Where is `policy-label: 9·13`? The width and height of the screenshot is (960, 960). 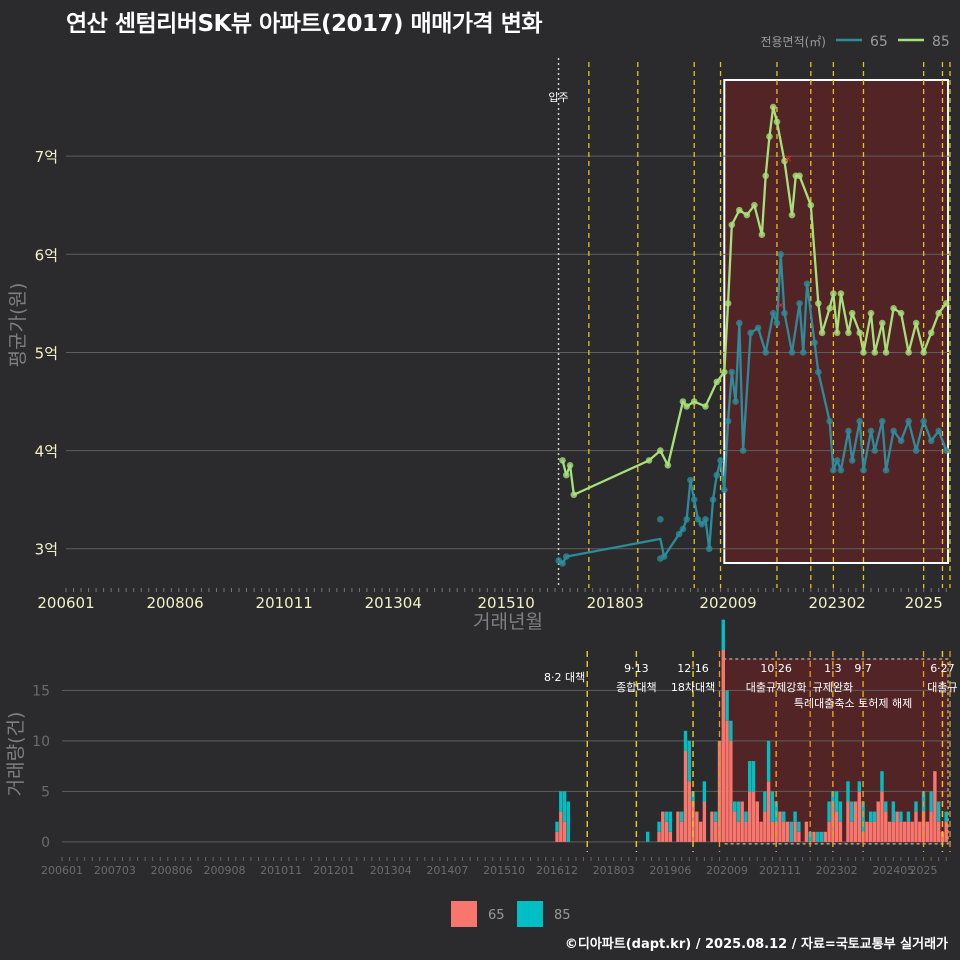 policy-label: 9·13 is located at coordinates (636, 668).